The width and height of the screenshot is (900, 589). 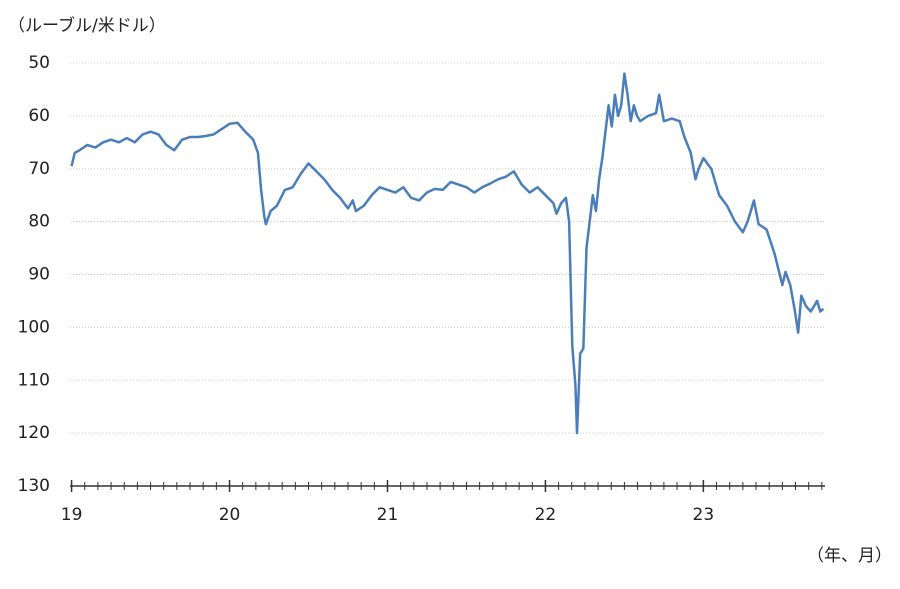 I want to click on y-tick-label: 130, so click(x=34, y=486).